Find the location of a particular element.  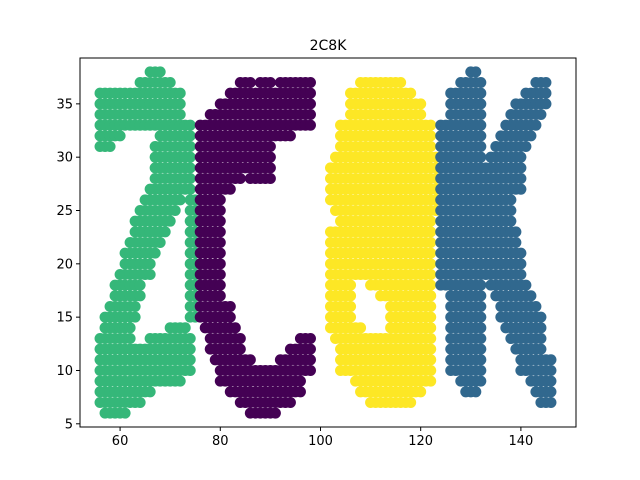

x-tick-label: 80 is located at coordinates (220, 441).